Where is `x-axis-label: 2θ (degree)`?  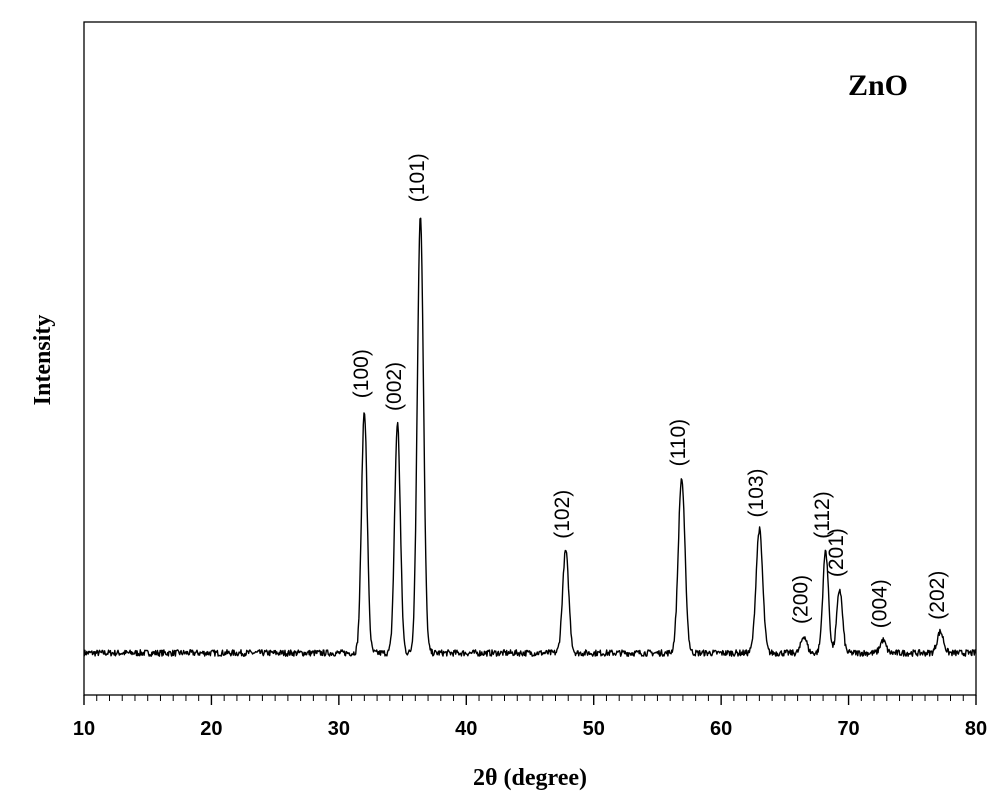
x-axis-label: 2θ (degree) is located at coordinates (530, 778).